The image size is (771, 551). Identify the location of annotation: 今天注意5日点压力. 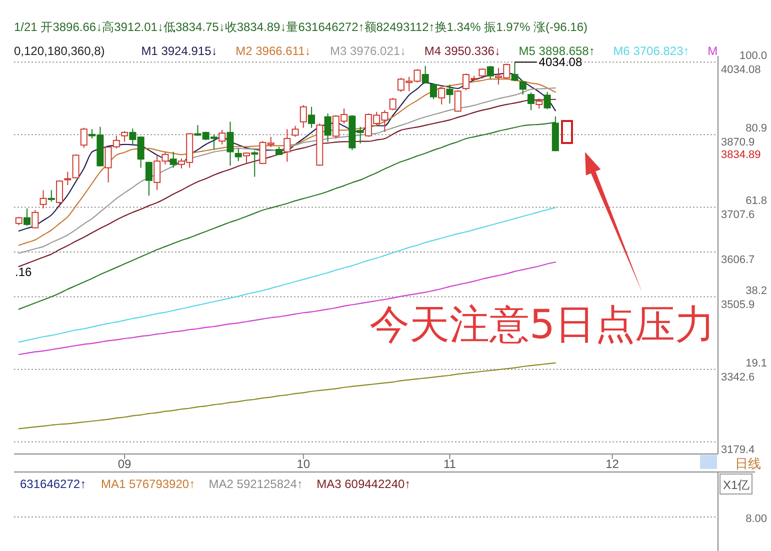
(542, 325).